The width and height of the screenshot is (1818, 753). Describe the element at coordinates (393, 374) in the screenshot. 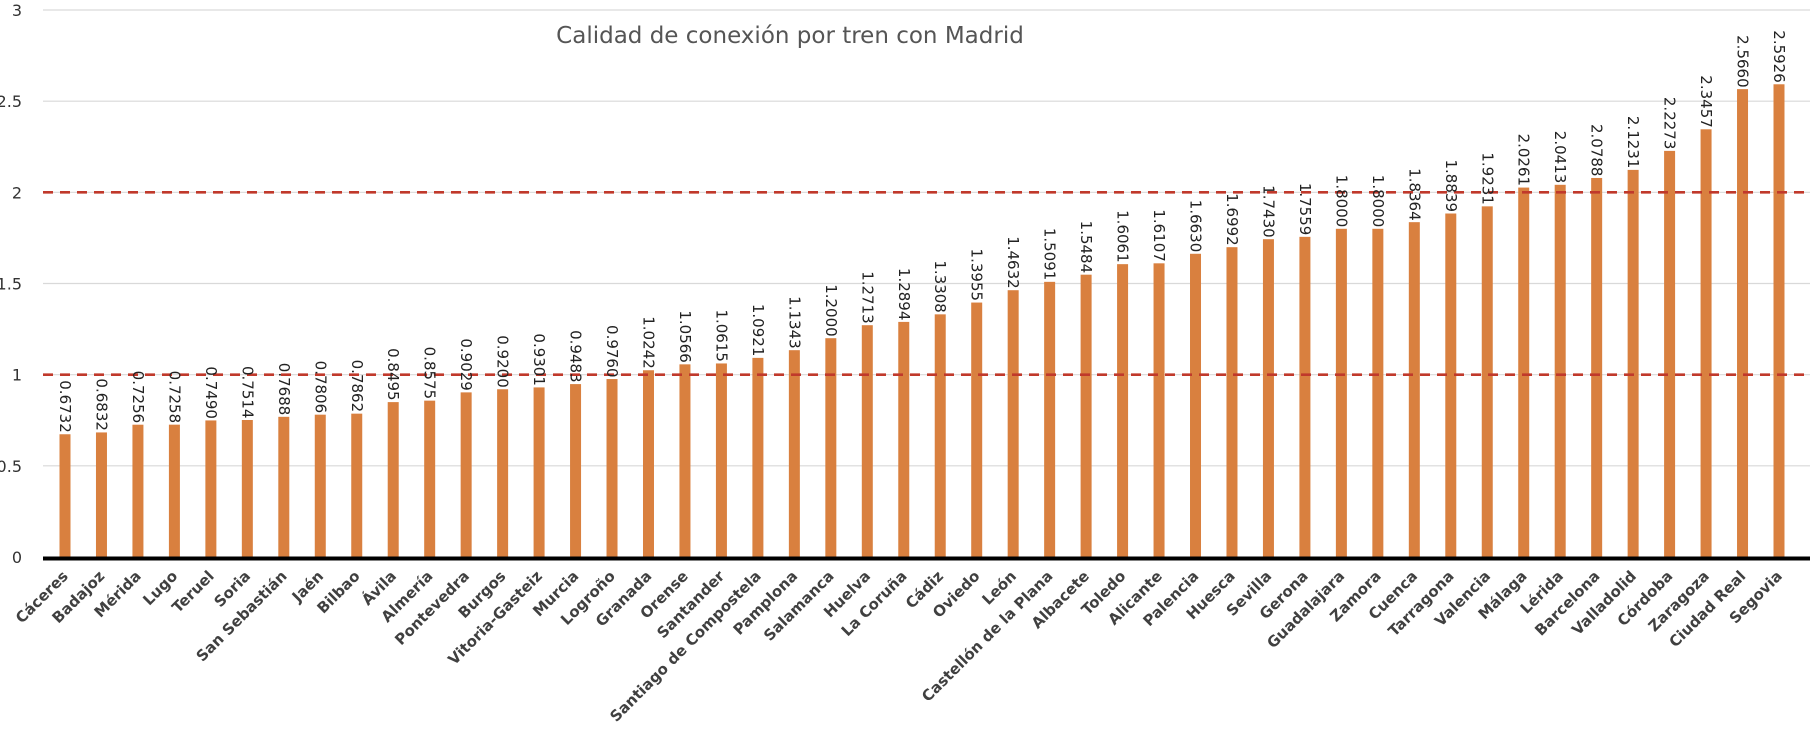

I see `data-label: 0.8495` at that location.